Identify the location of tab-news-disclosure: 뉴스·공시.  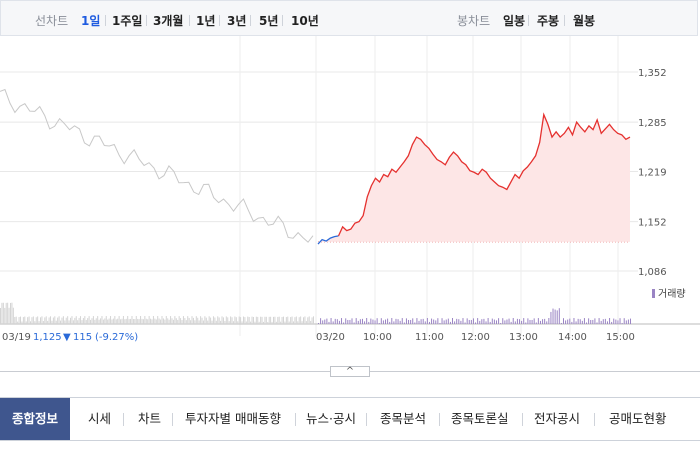
(331, 418).